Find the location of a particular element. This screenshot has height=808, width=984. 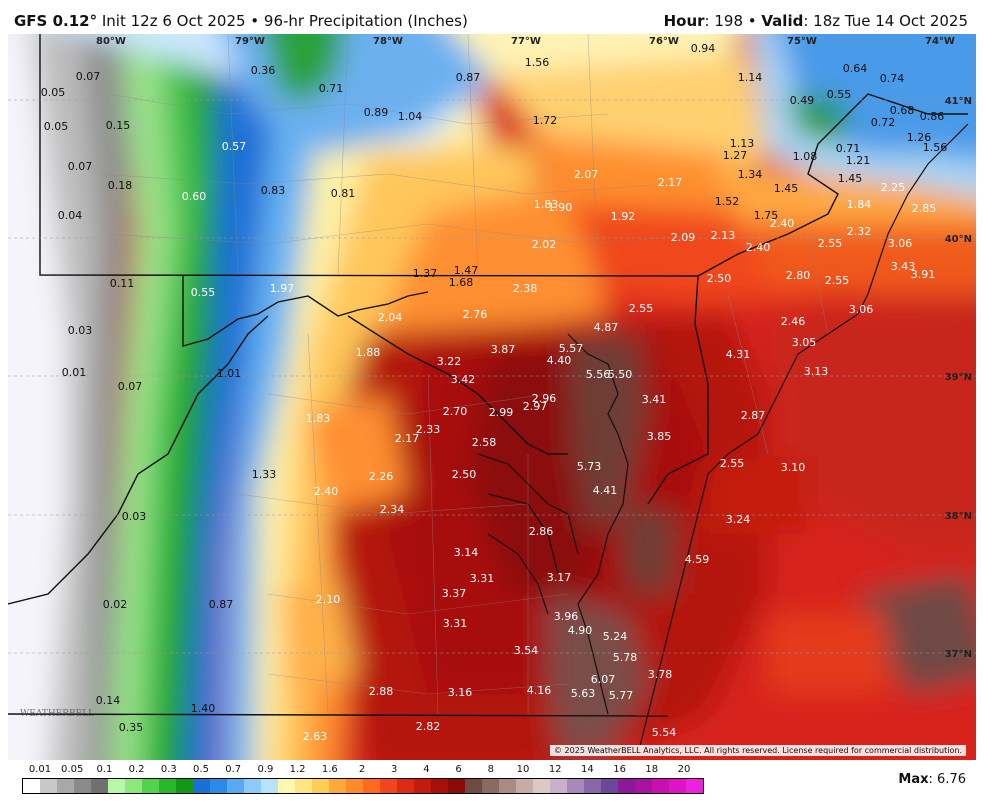

precip-value-label: 0.14 is located at coordinates (108, 700).